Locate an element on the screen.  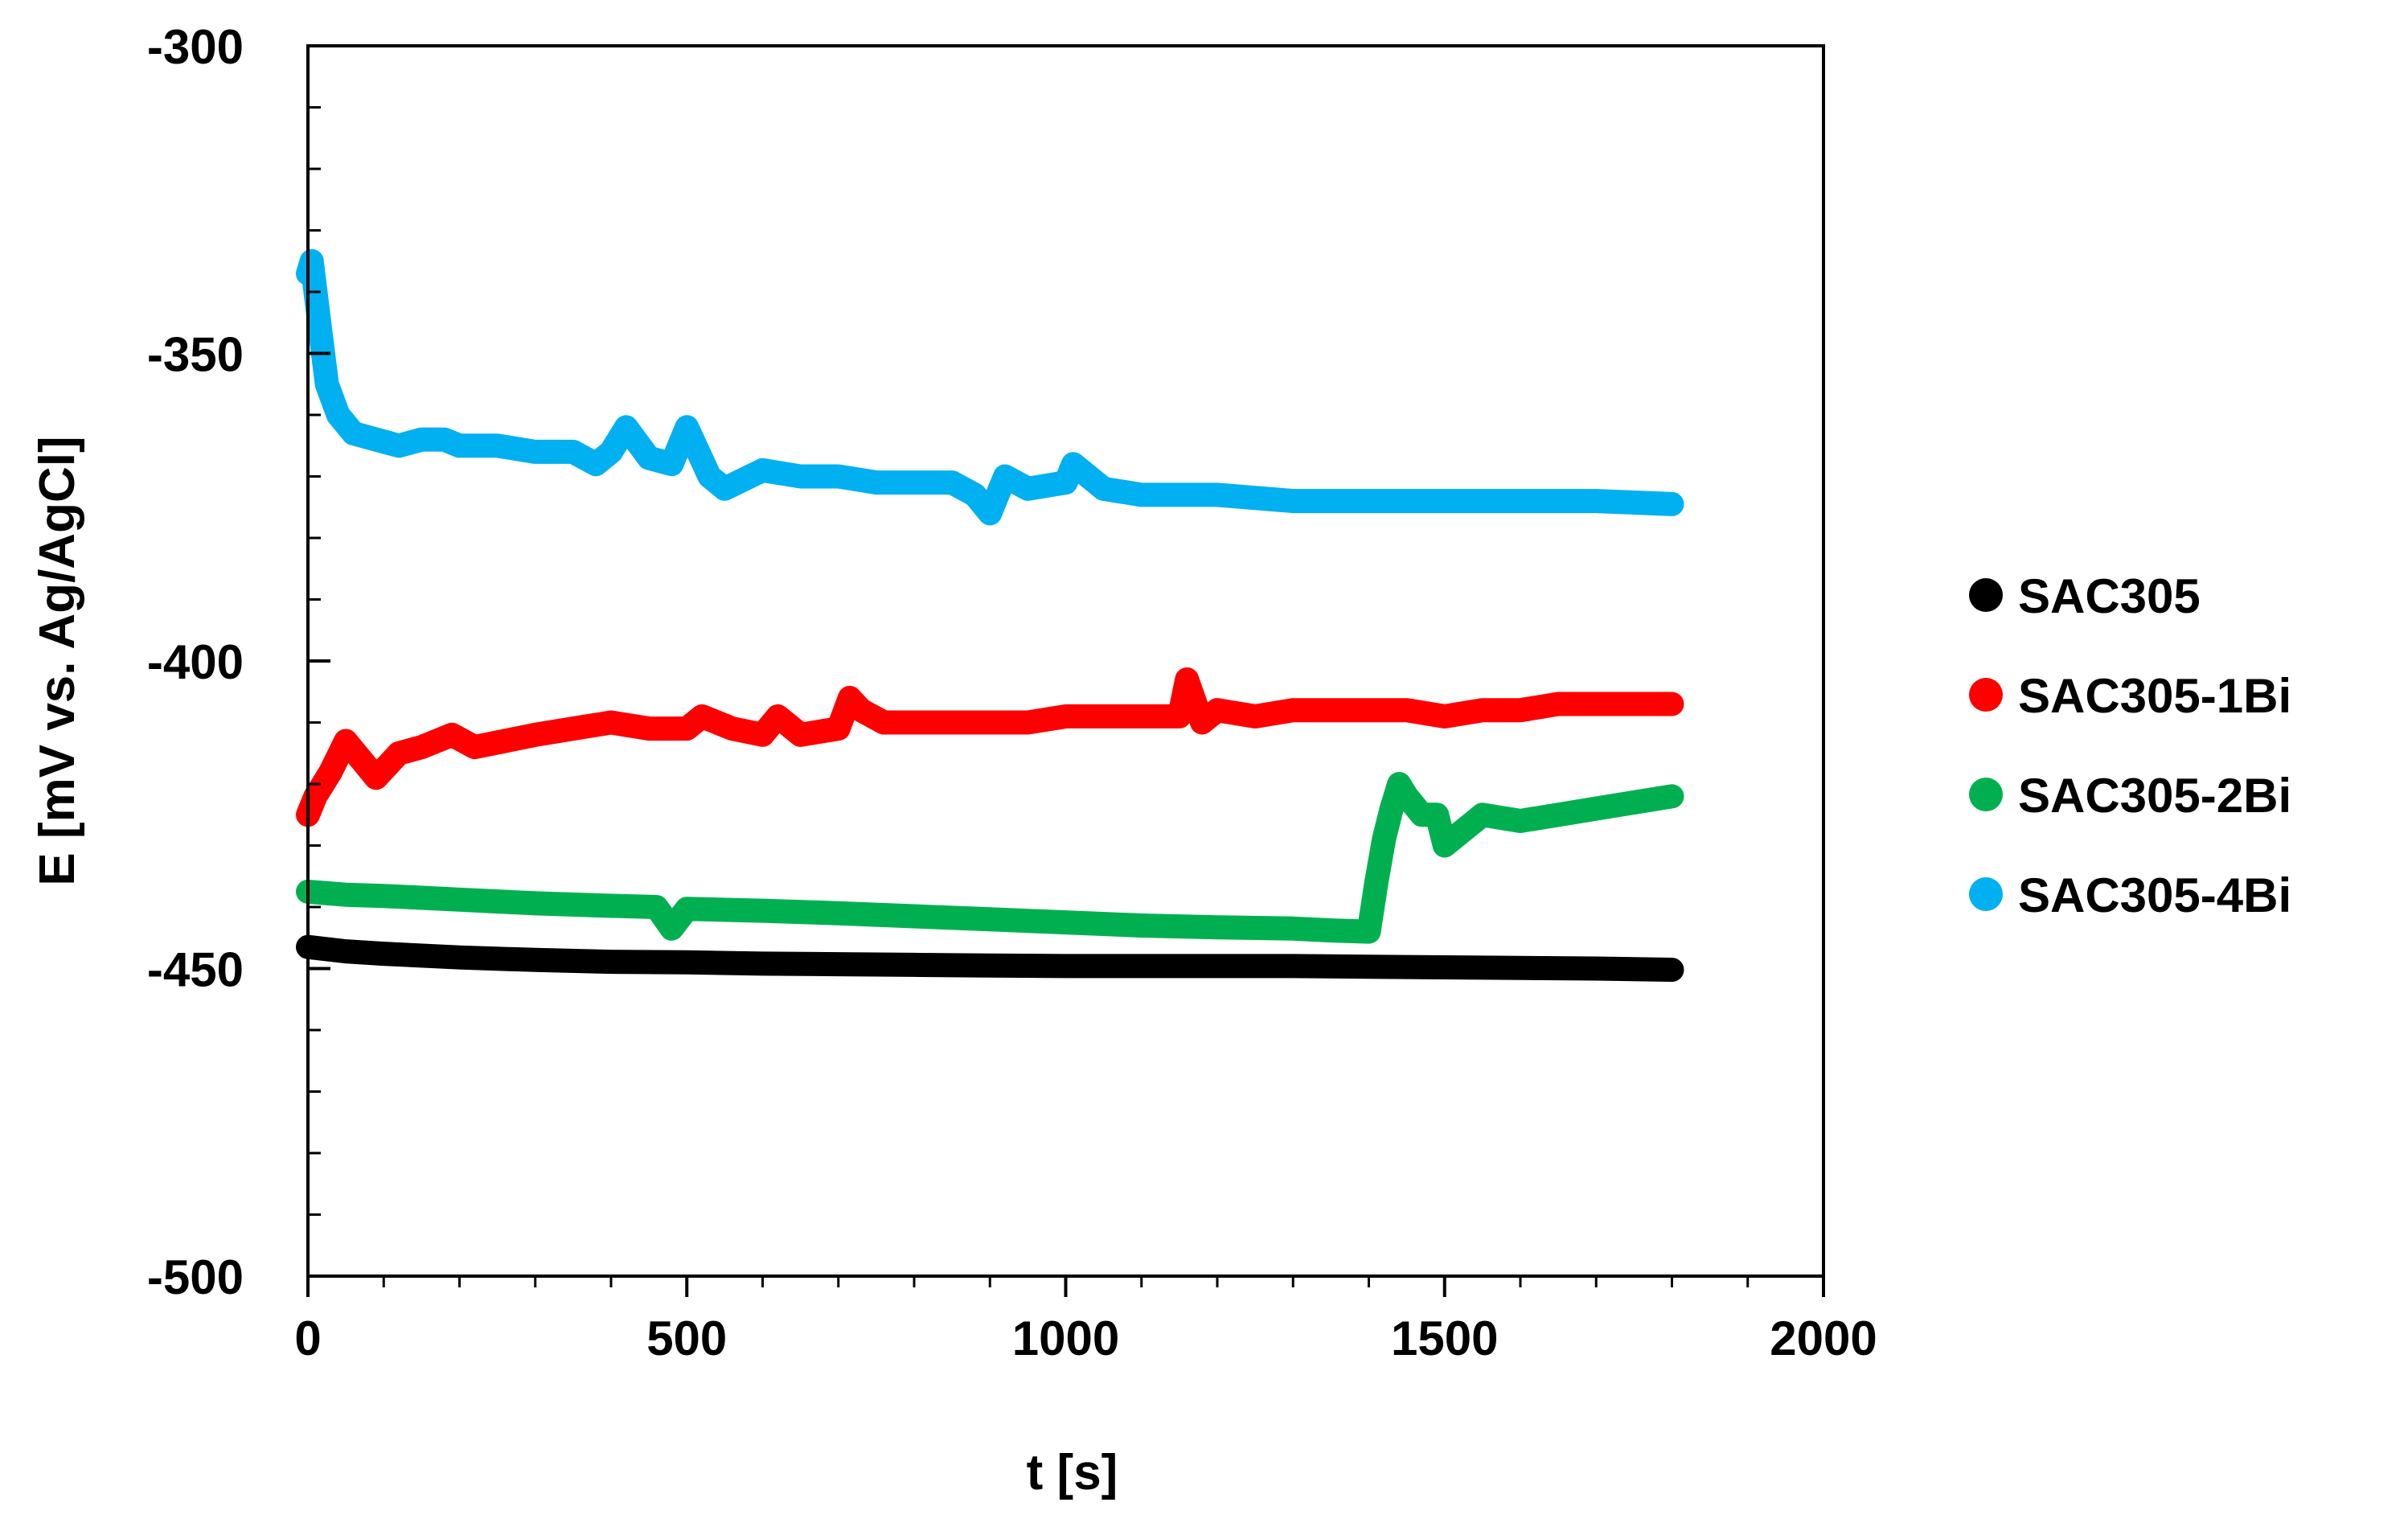
series-line-sac305-1bi is located at coordinates (990, 747).